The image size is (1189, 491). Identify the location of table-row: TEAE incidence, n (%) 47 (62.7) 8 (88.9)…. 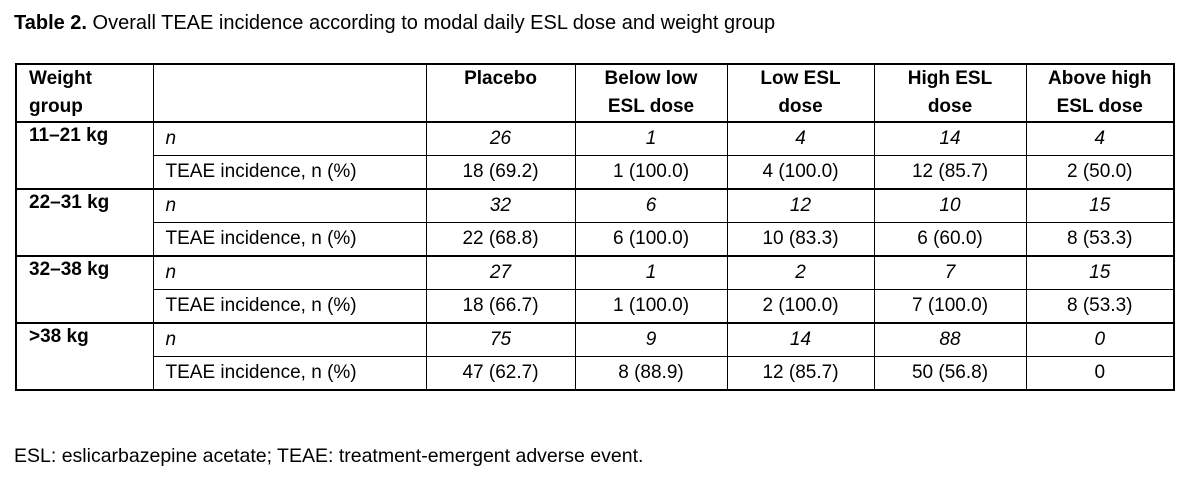
(595, 373).